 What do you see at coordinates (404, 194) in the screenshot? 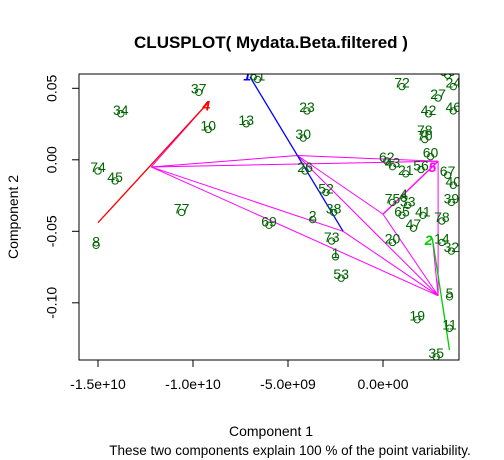
I see `point-label: 4` at bounding box center [404, 194].